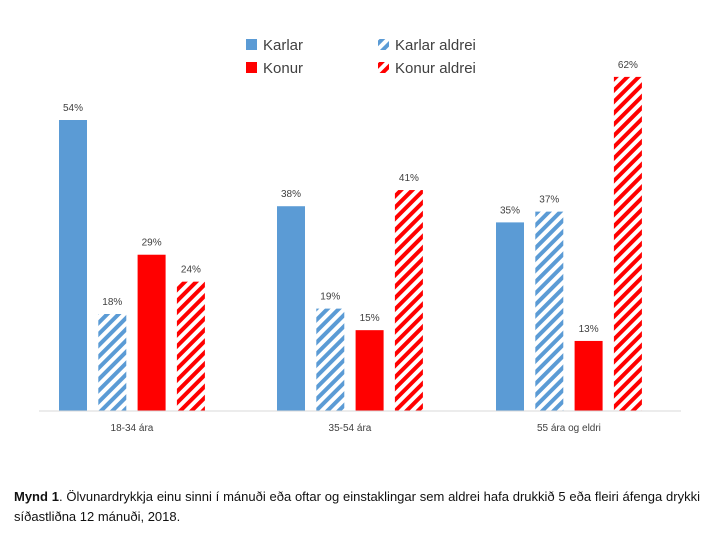  What do you see at coordinates (409, 178) in the screenshot?
I see `data-label-konur-aldrei-35-54-ára: 41%` at bounding box center [409, 178].